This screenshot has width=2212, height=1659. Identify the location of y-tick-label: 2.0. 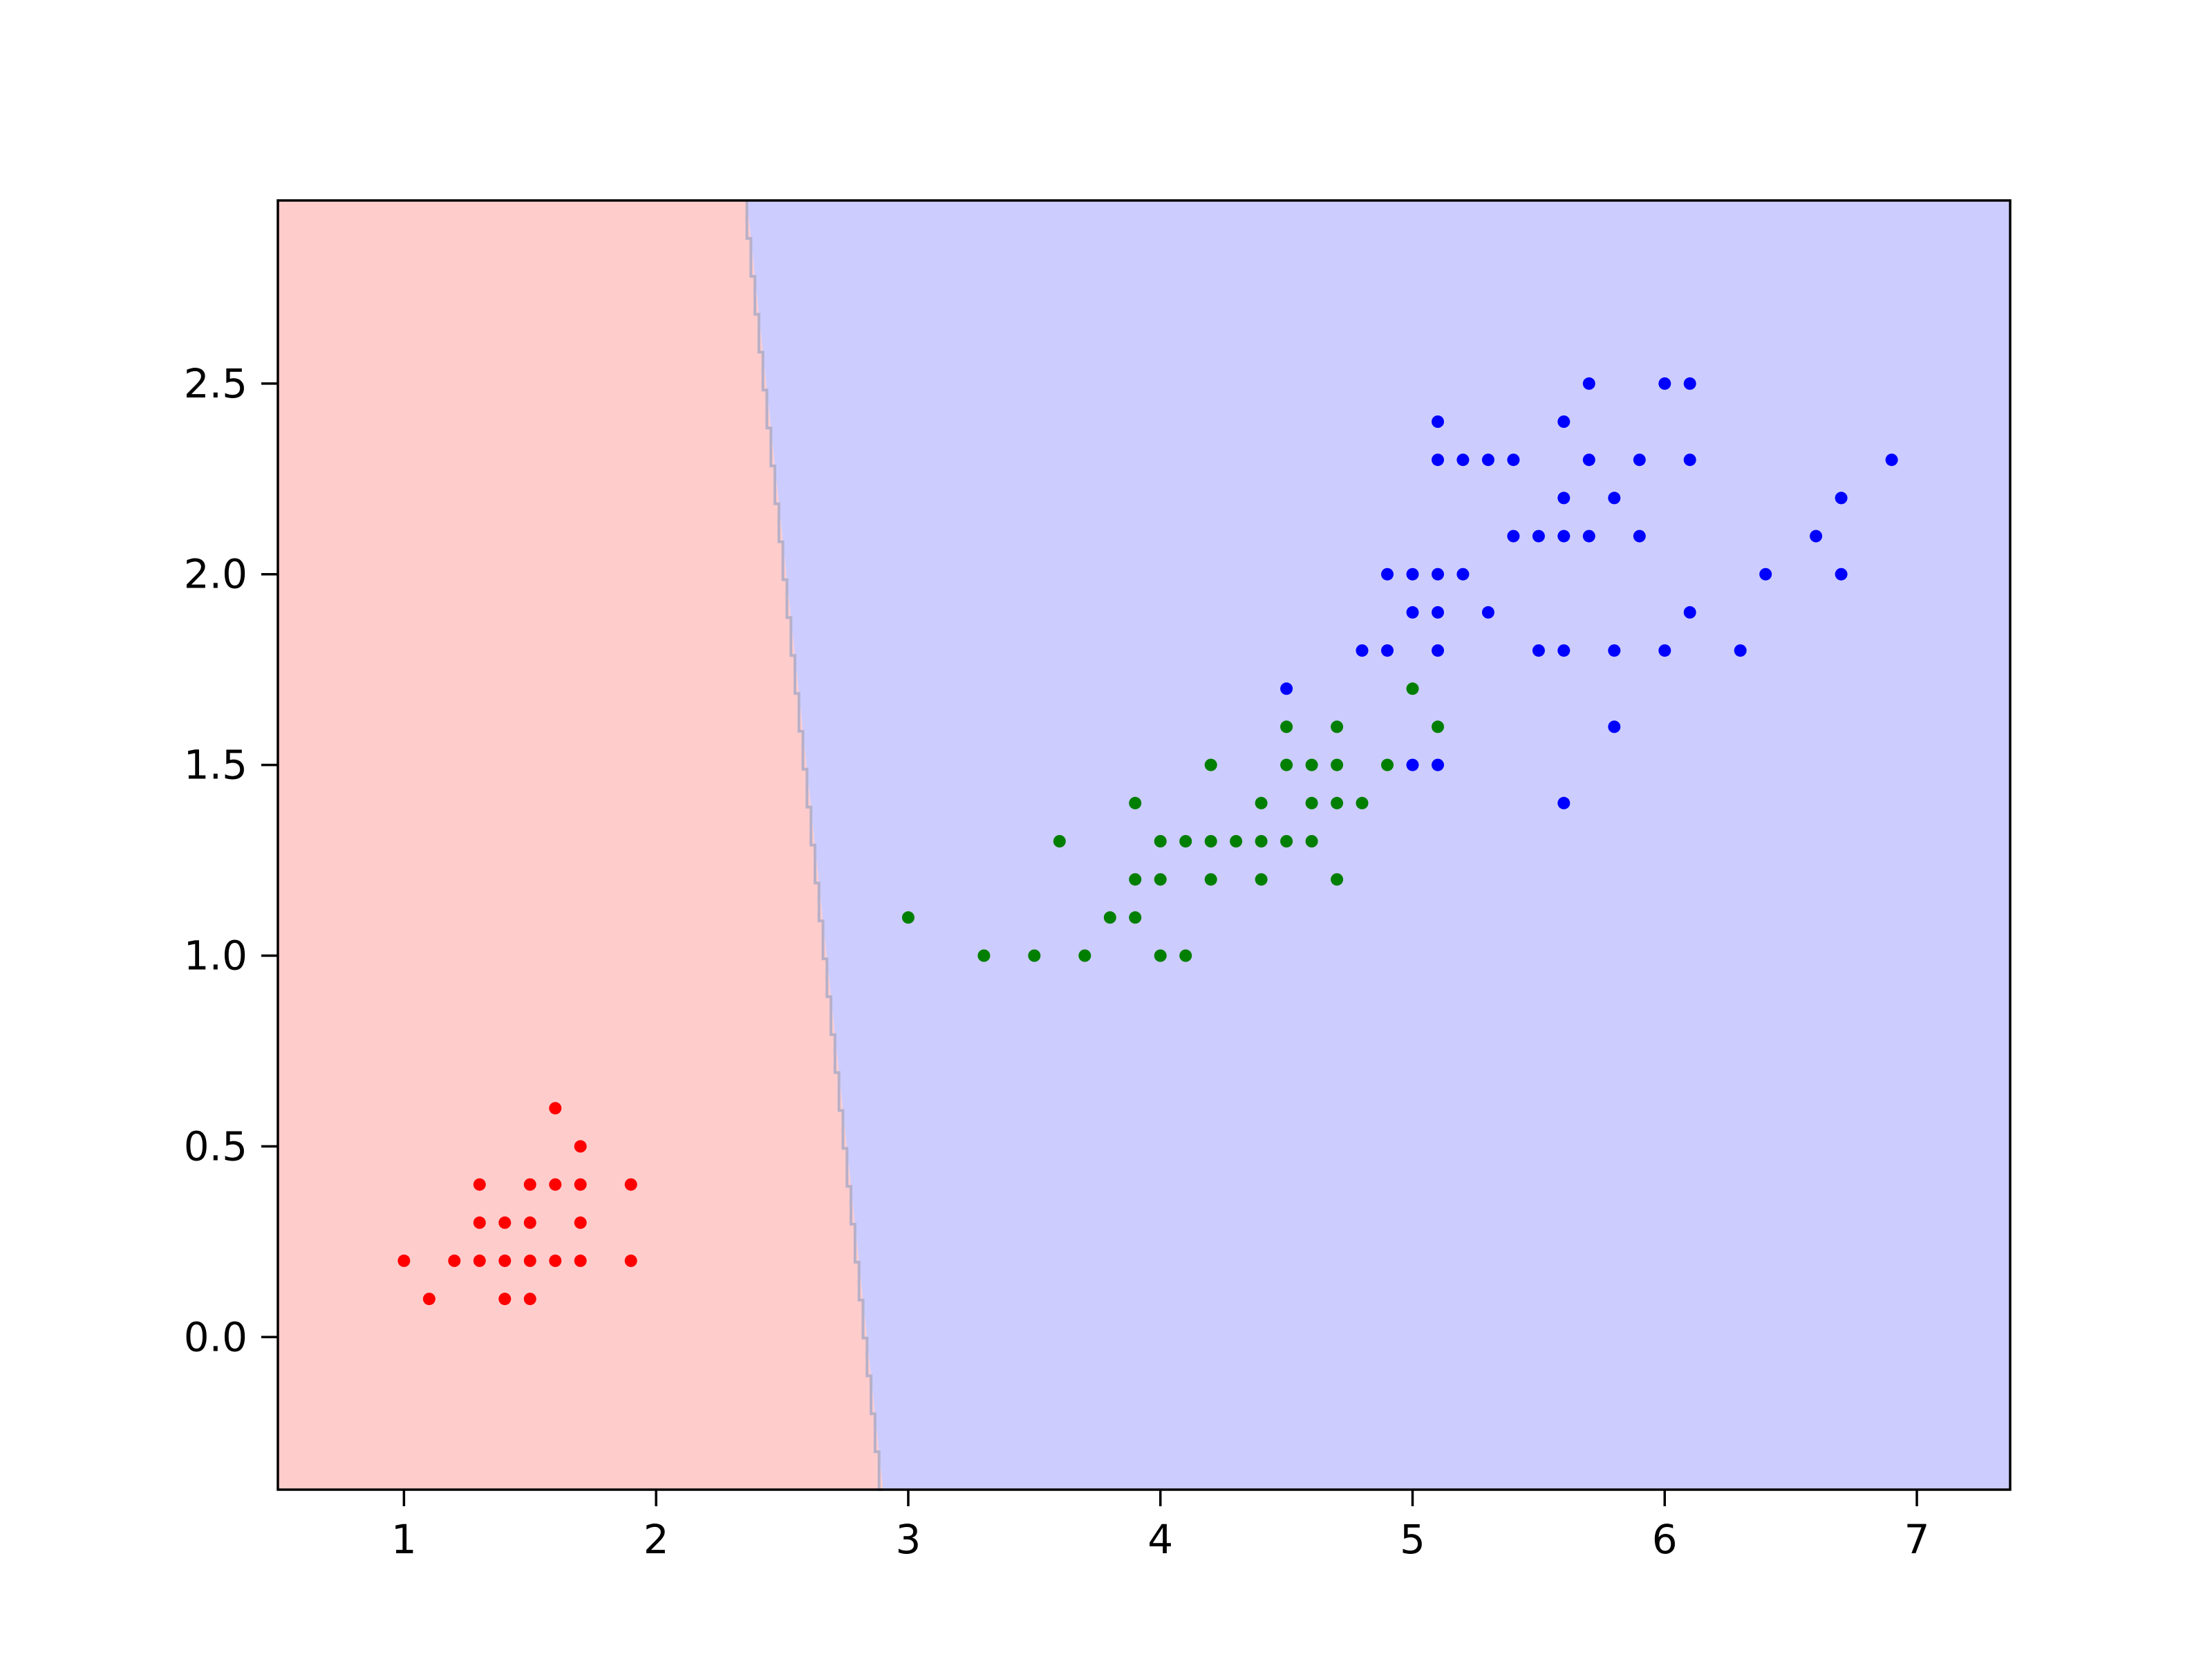
(215, 574).